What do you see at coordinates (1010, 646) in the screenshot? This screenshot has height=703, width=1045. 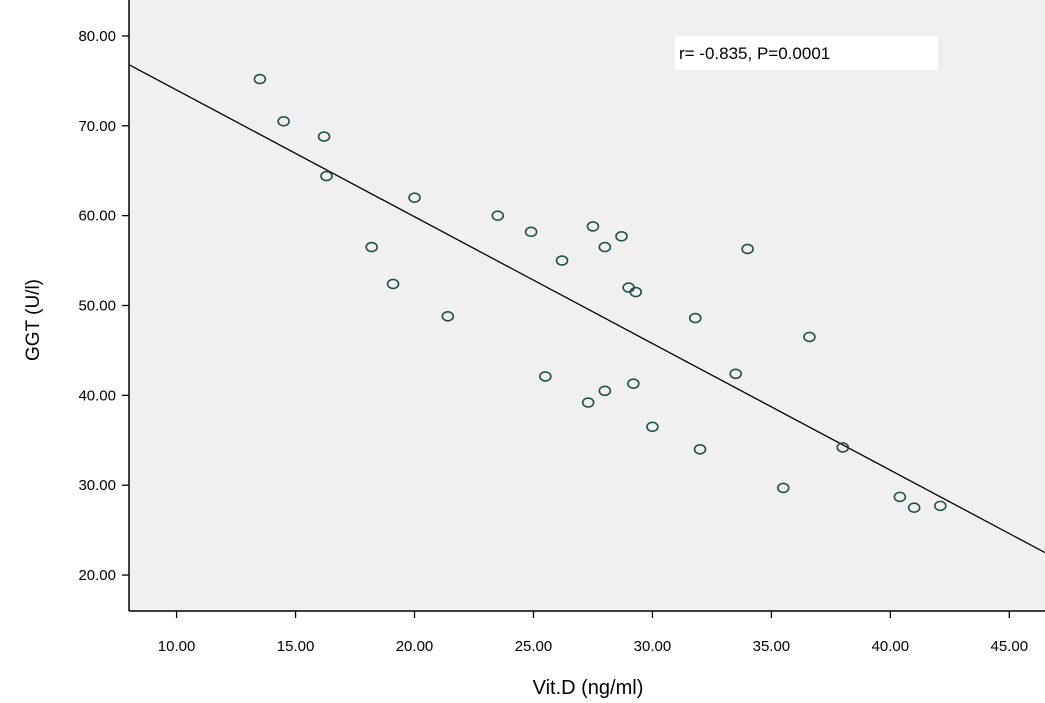 I see `x-tick-label: 45.00` at bounding box center [1010, 646].